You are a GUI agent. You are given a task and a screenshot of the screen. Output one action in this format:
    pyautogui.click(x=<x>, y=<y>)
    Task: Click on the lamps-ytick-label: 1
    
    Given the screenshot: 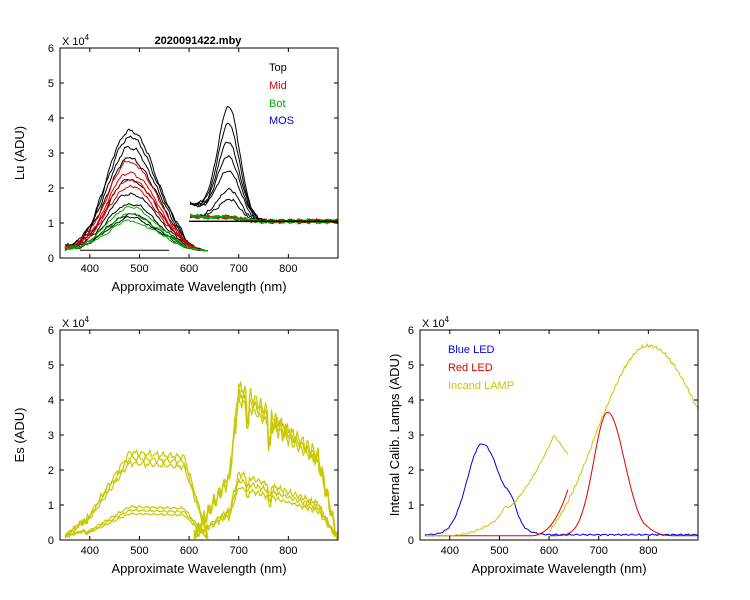 What is the action you would take?
    pyautogui.click(x=411, y=506)
    